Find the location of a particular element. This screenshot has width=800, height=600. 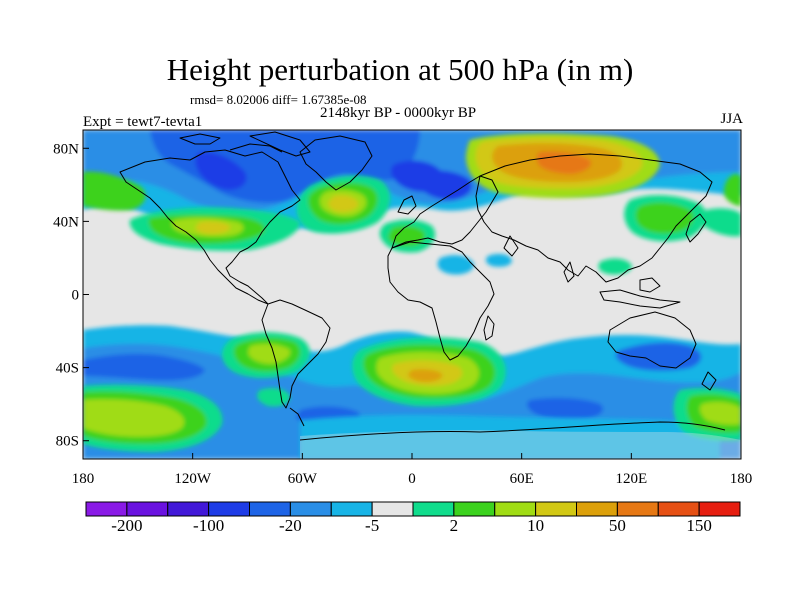

lat-tick-label: 0 is located at coordinates (76, 296).